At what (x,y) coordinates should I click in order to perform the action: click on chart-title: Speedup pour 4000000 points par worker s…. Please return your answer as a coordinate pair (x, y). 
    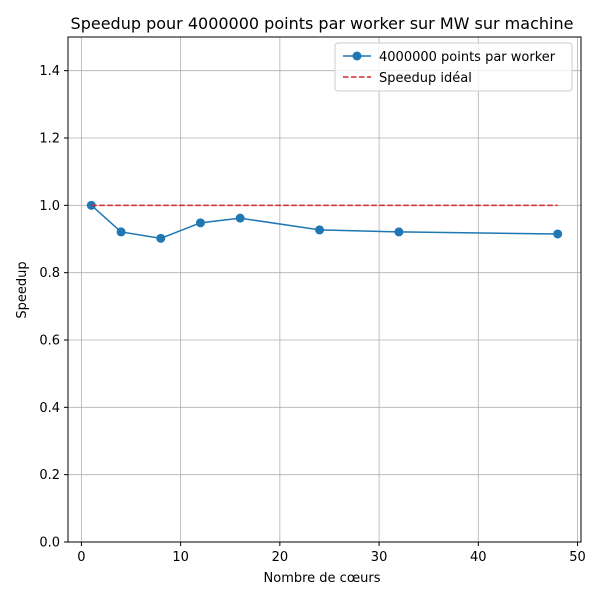
    Looking at the image, I should click on (322, 23).